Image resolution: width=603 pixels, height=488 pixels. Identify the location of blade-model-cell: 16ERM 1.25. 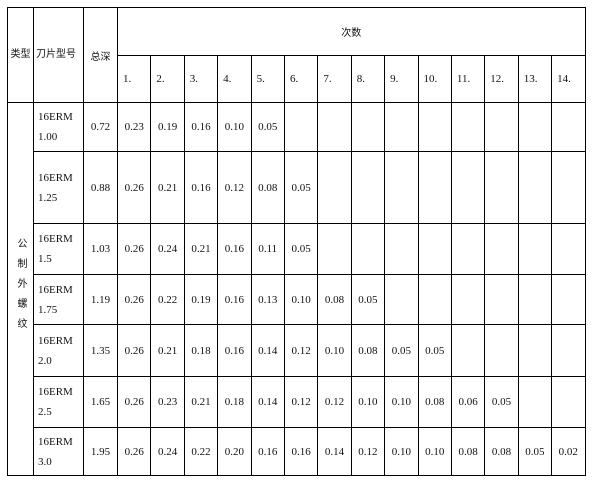
(58, 187).